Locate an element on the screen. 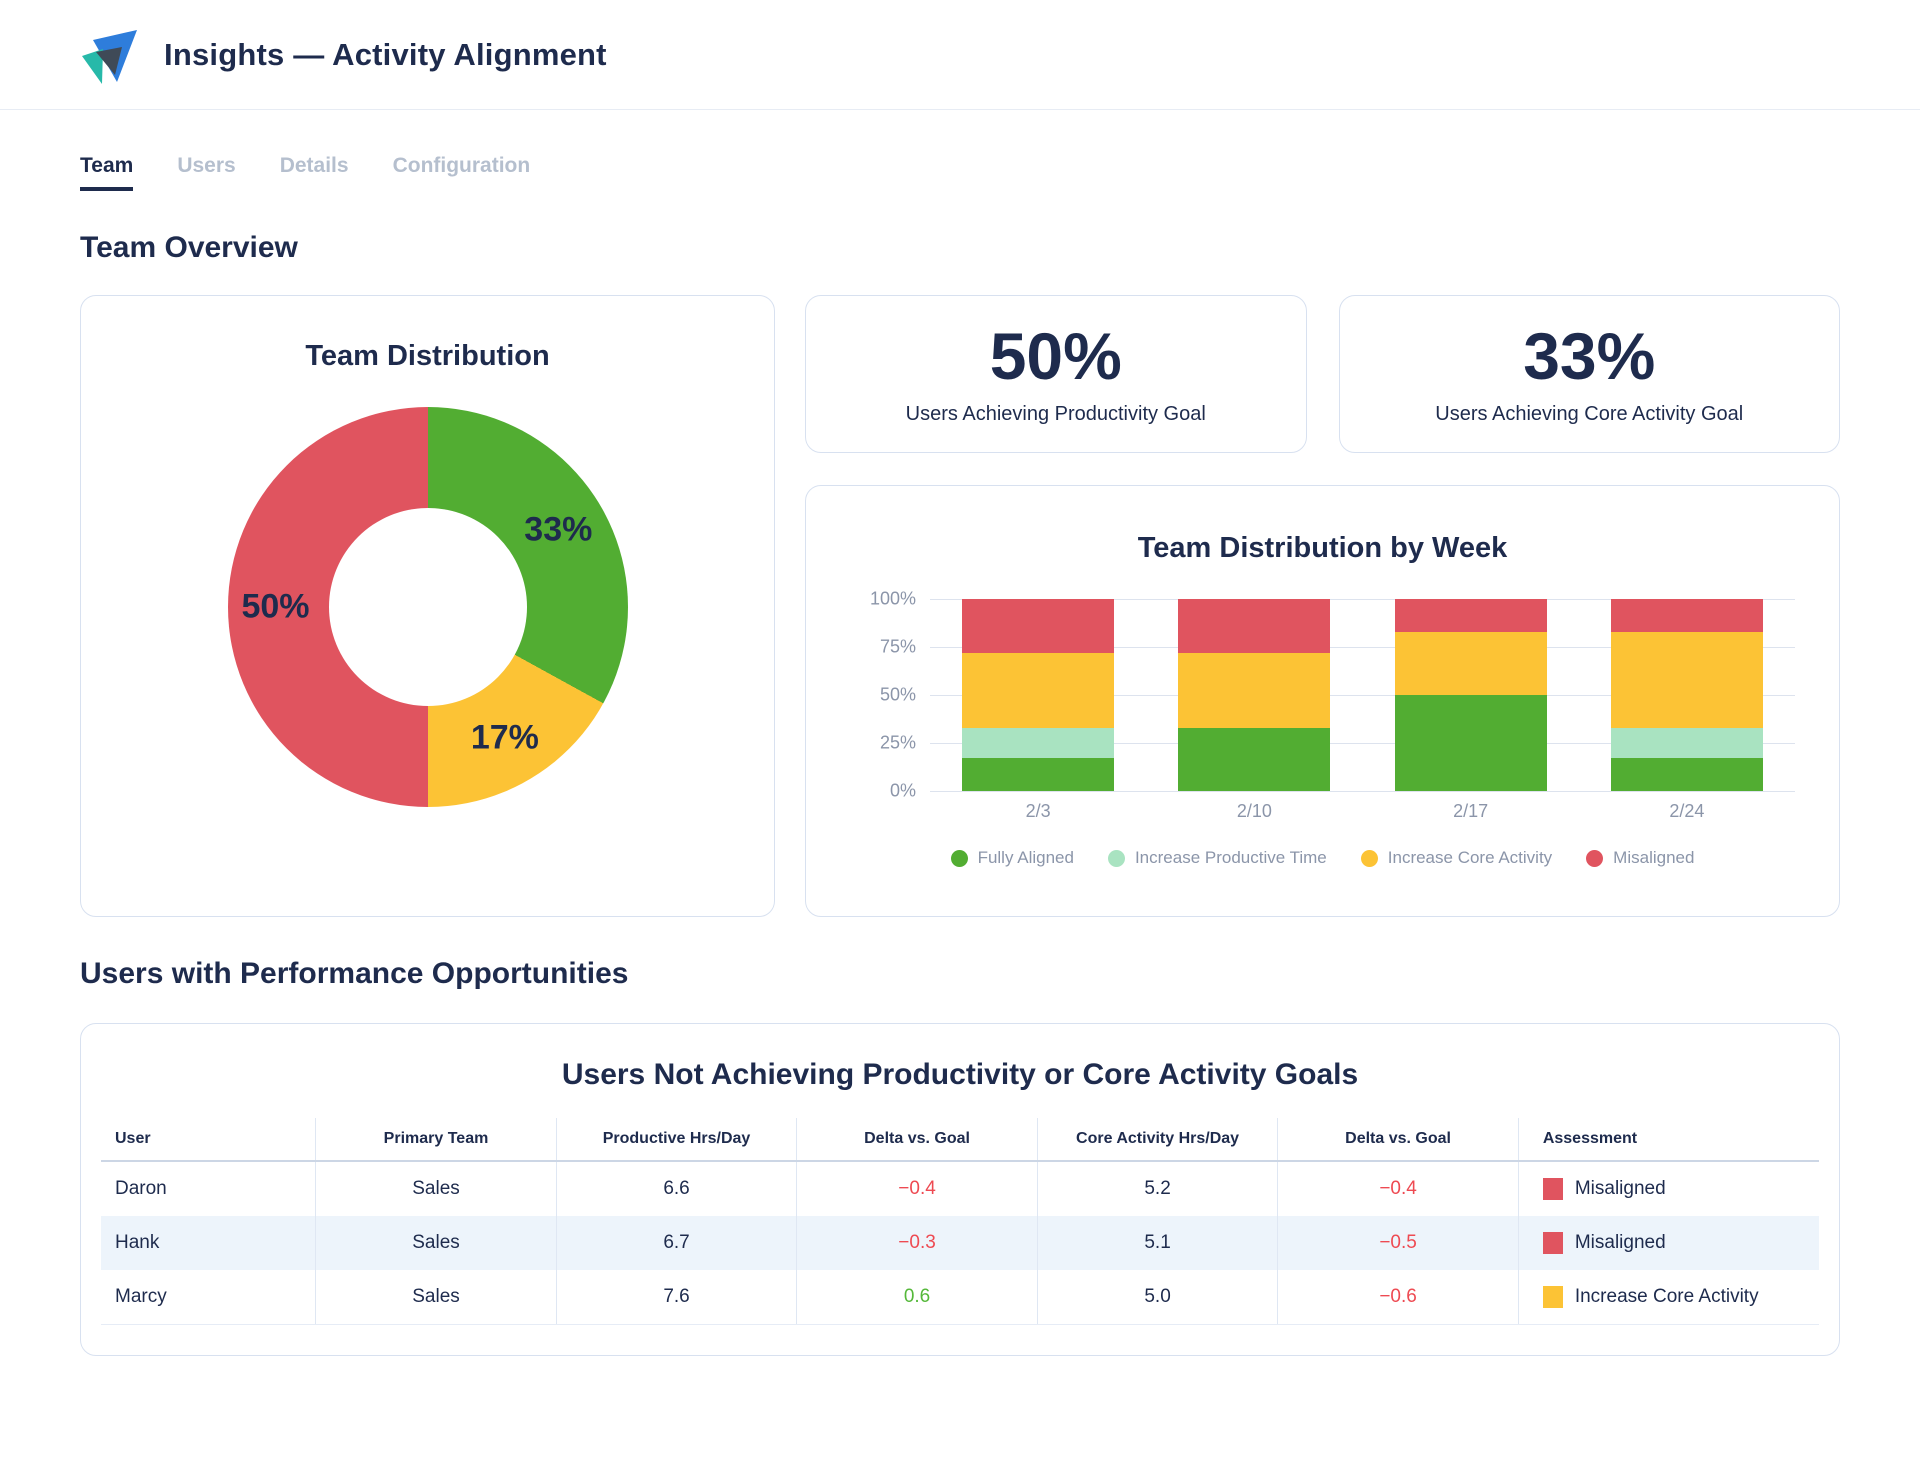  legend-label: Fully Aligned is located at coordinates (1025, 857).